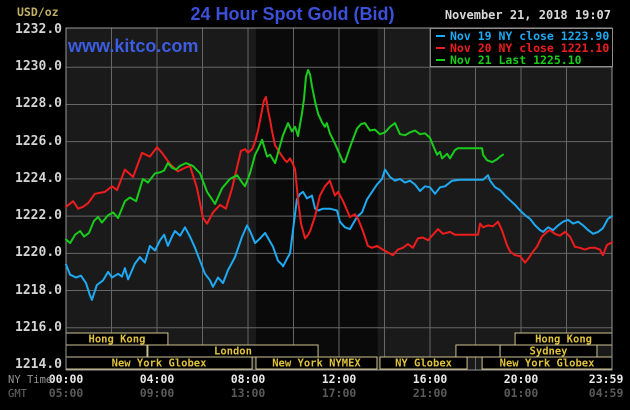  I want to click on datetime-label: November 21, 2018 19:07, so click(527, 15).